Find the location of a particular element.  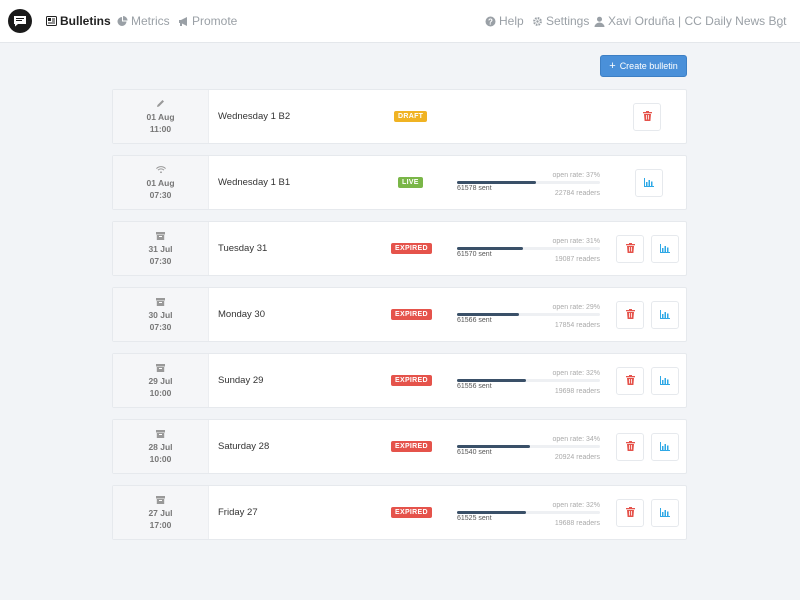

sent-count: 61570 sent is located at coordinates (474, 254).